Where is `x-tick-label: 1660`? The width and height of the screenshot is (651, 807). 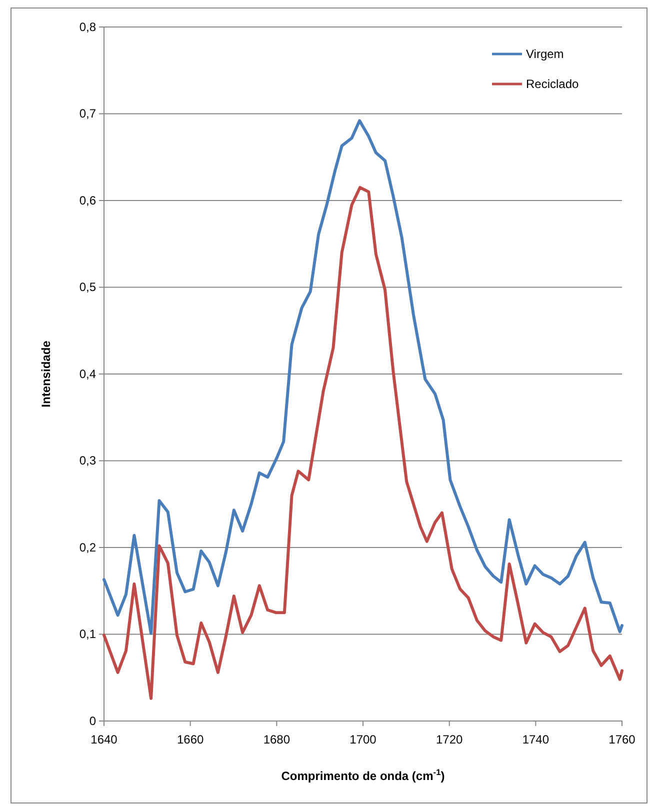
x-tick-label: 1660 is located at coordinates (190, 739).